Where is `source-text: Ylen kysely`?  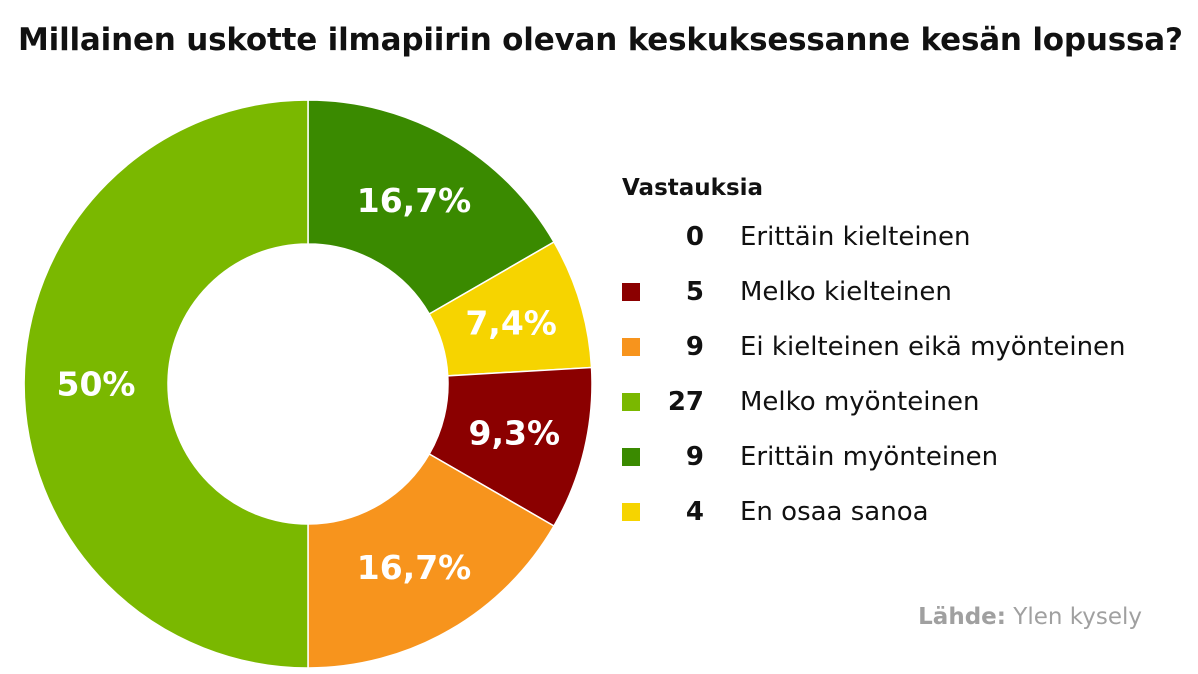 source-text: Ylen kysely is located at coordinates (1077, 617).